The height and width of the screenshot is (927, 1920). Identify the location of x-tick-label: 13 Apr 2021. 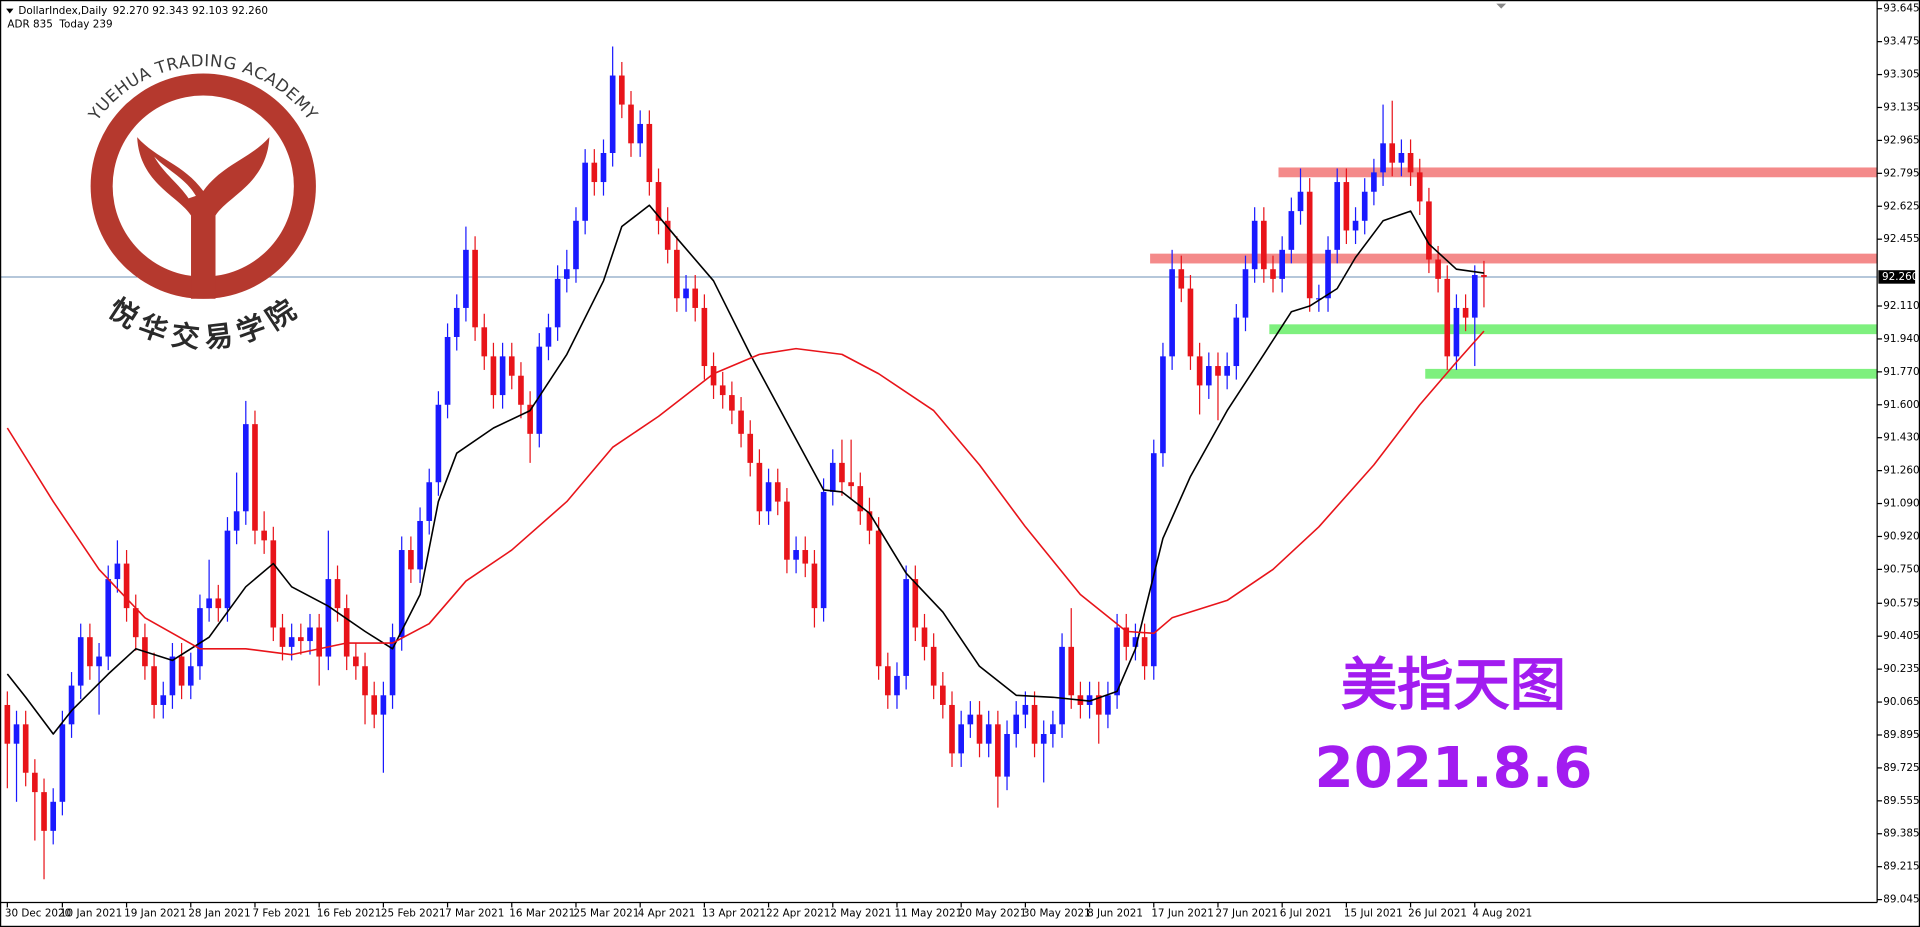
(734, 914).